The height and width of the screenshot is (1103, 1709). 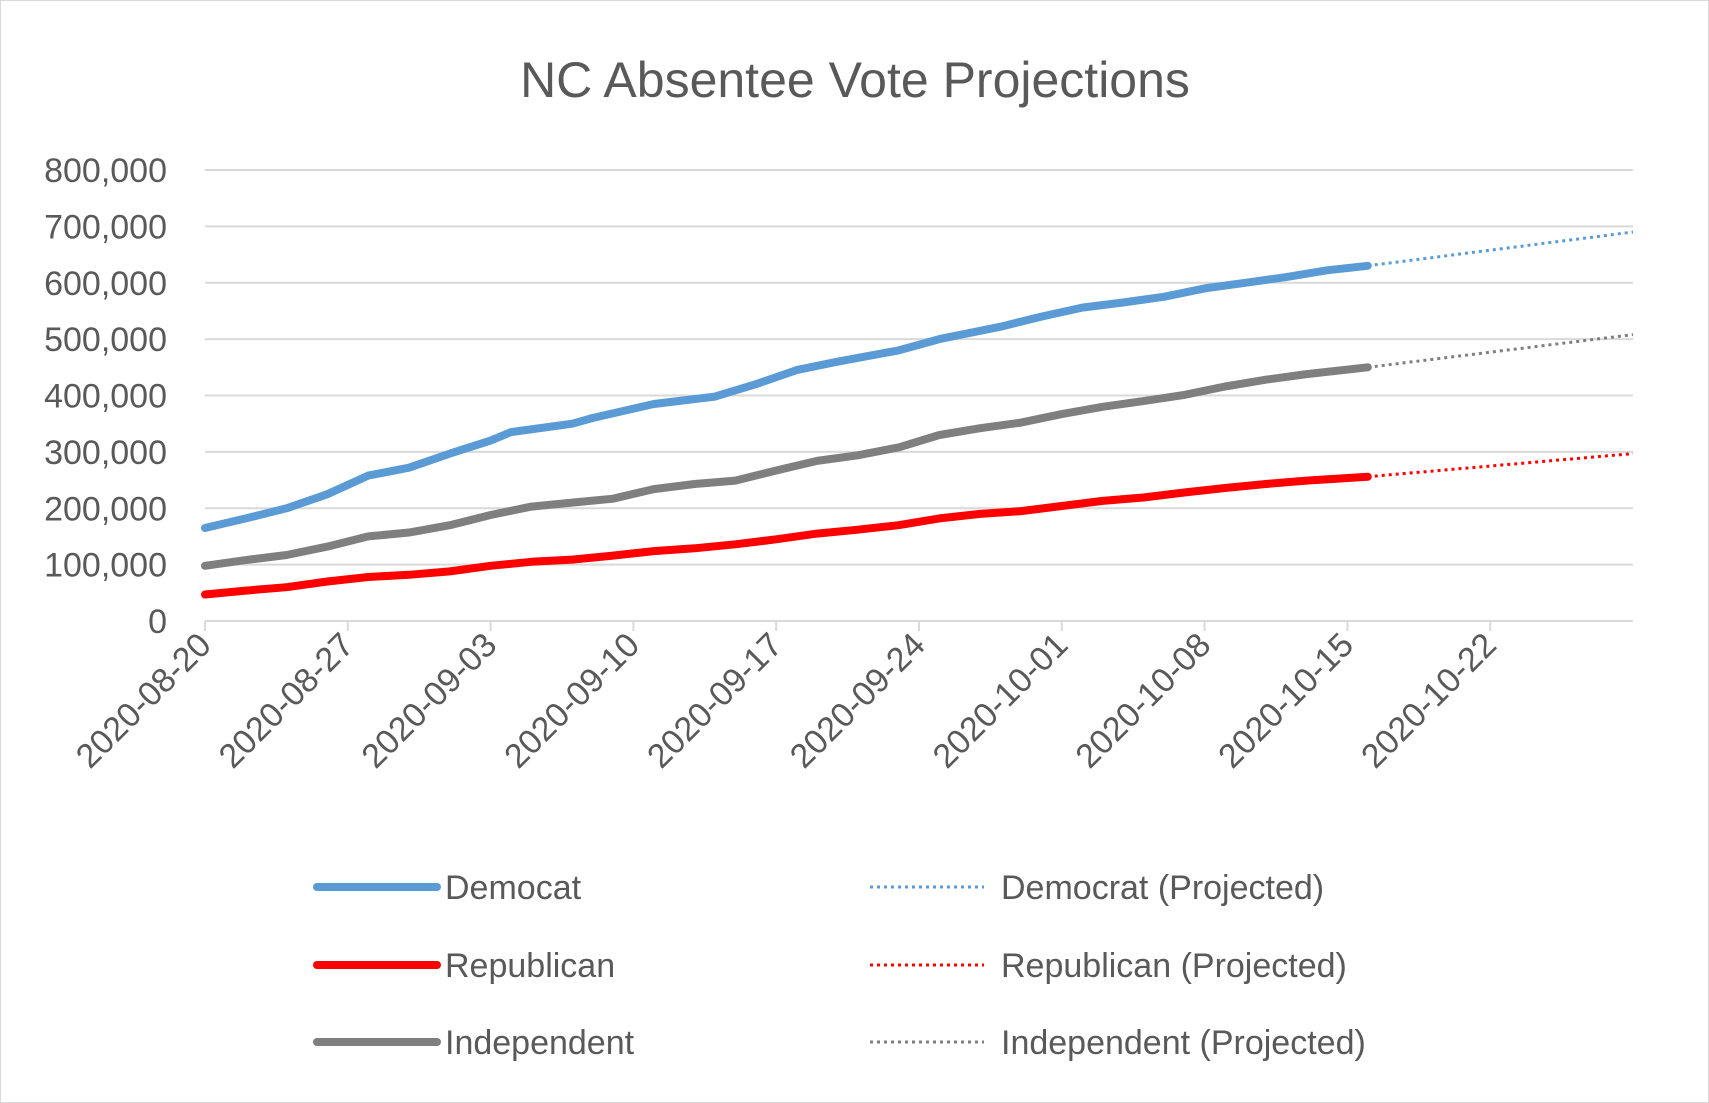 What do you see at coordinates (1143, 701) in the screenshot?
I see `x-tick-label: 2020-10-08` at bounding box center [1143, 701].